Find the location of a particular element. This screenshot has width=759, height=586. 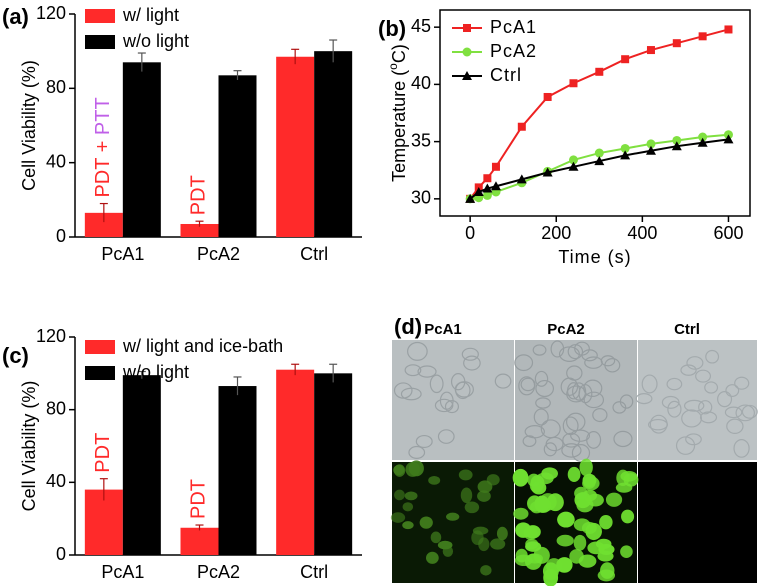

x-axis-label: Time (s) is located at coordinates (594, 257).